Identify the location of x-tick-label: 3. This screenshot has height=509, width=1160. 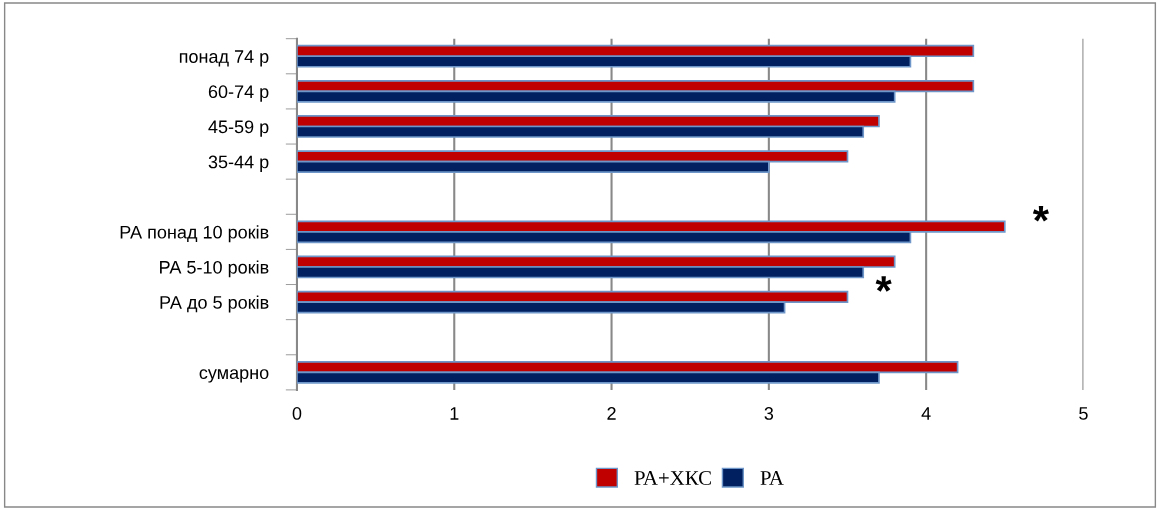
(769, 413).